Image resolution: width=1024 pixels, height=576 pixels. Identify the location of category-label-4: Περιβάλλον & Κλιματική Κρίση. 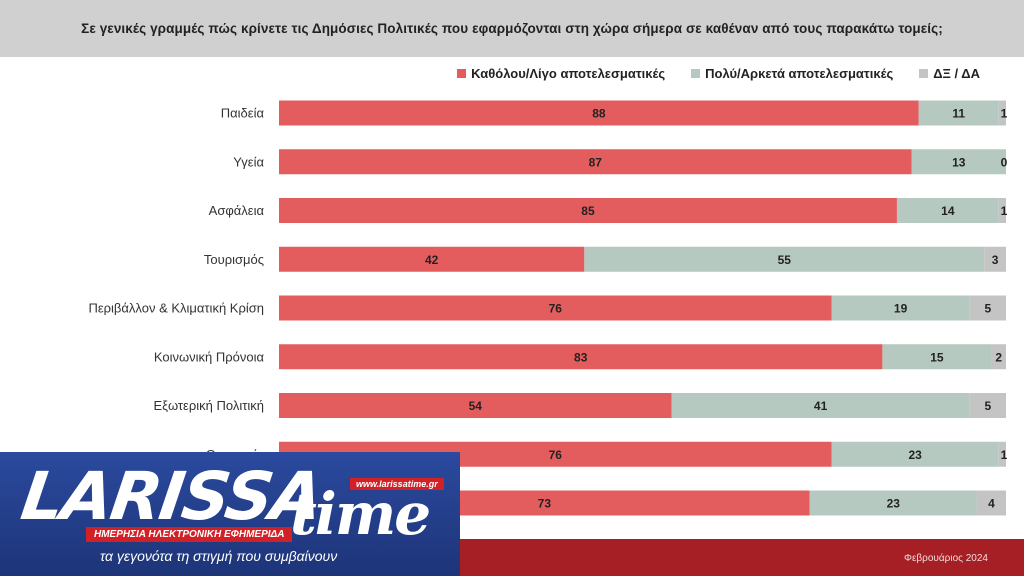
(176, 308).